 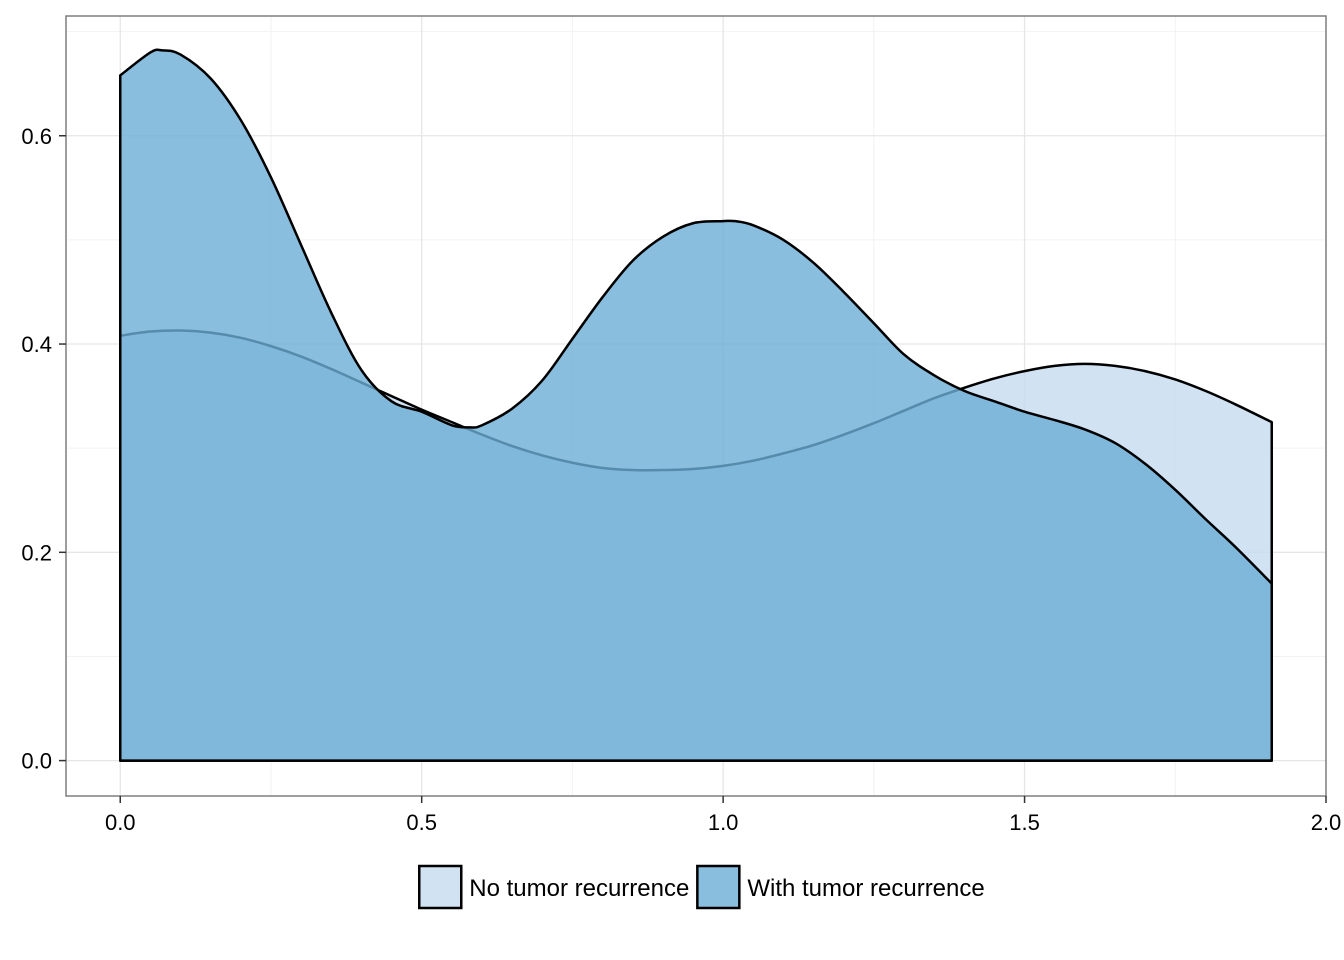 I want to click on legend-item-series-1: No tumor recurrence, so click(x=553, y=887).